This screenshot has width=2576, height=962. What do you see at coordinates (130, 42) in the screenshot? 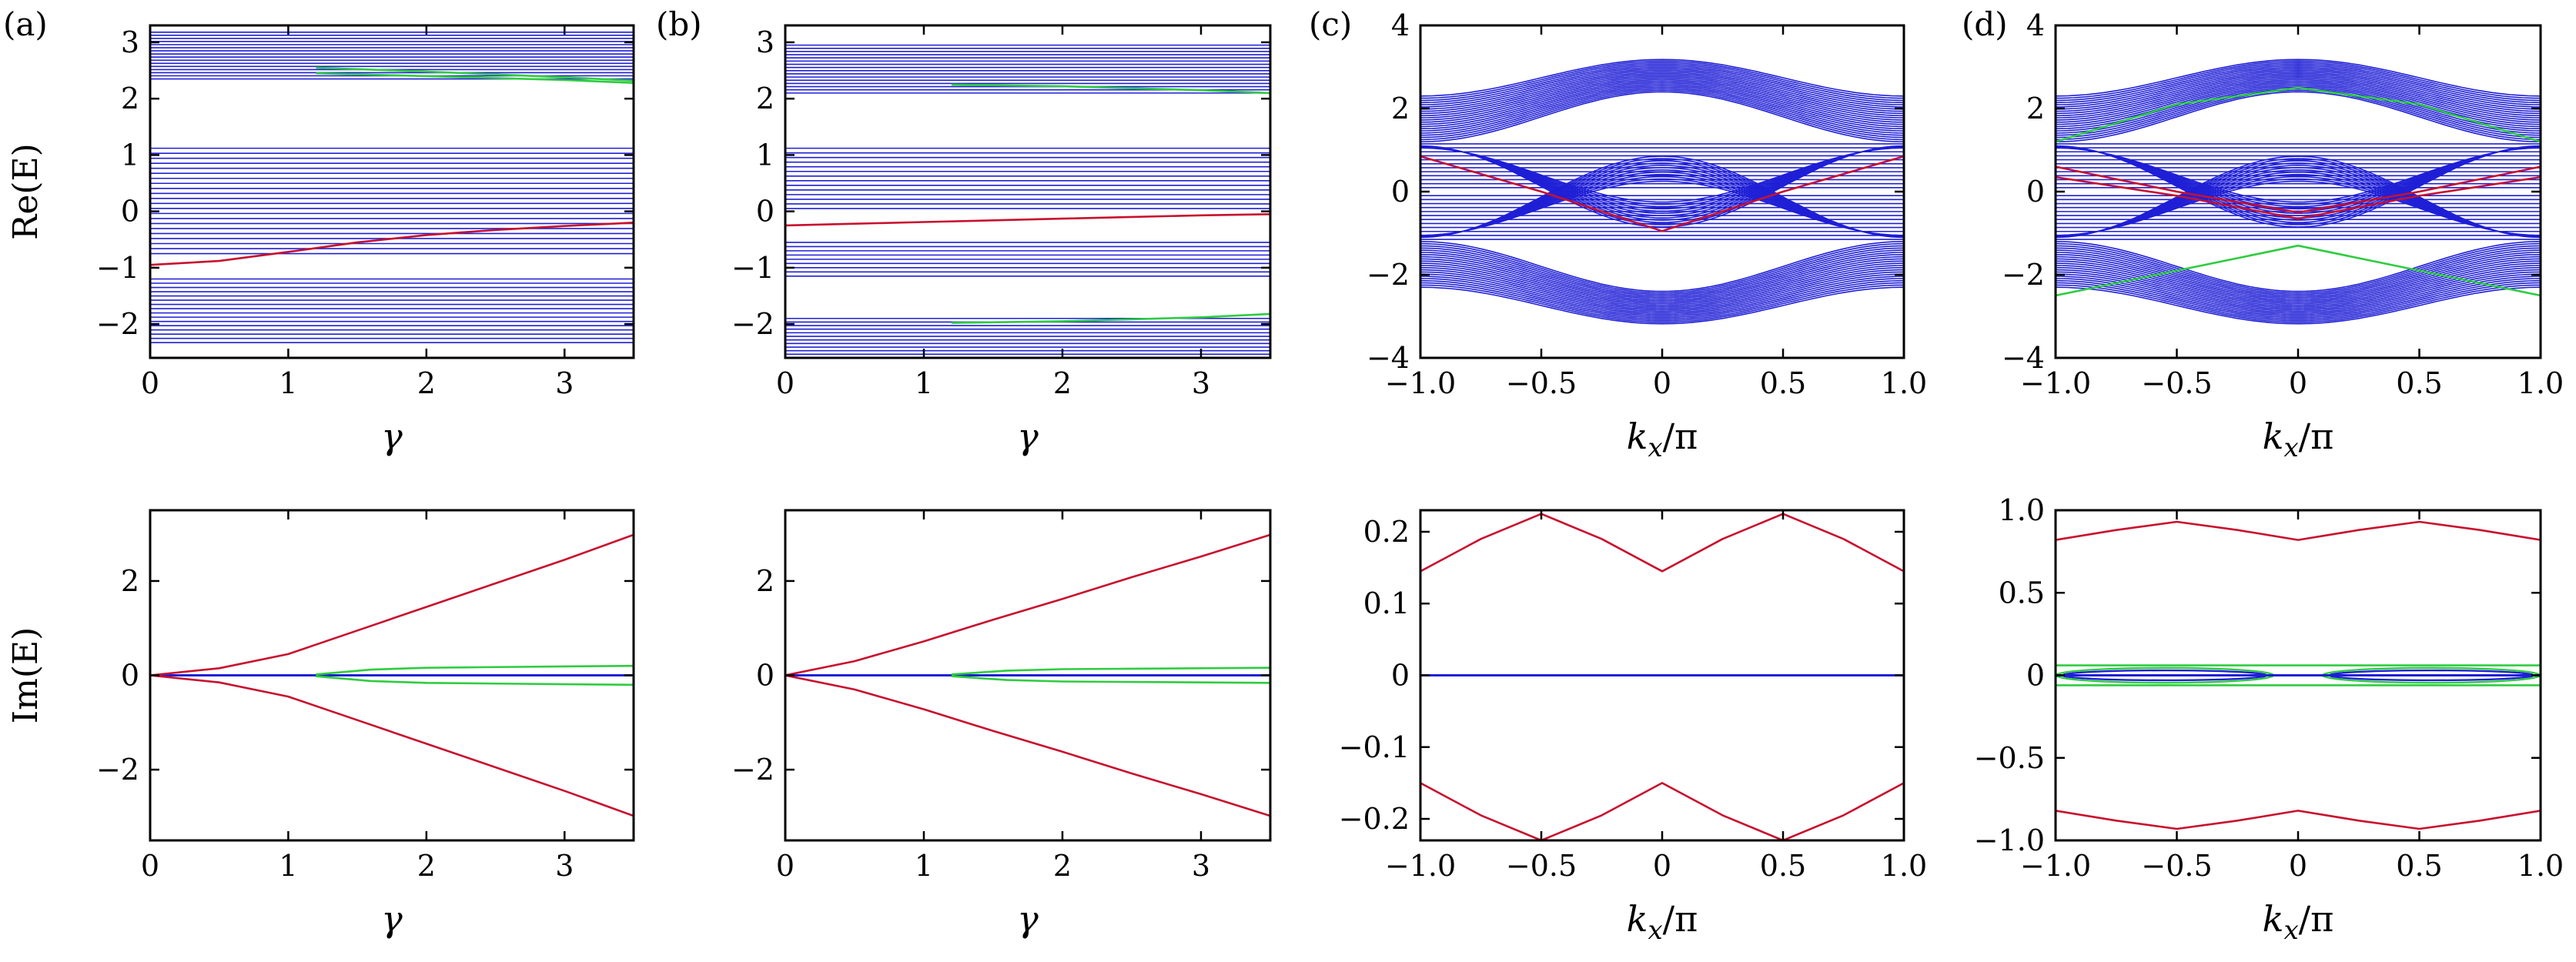
I see `ytick-label-a-top-5: 3` at bounding box center [130, 42].